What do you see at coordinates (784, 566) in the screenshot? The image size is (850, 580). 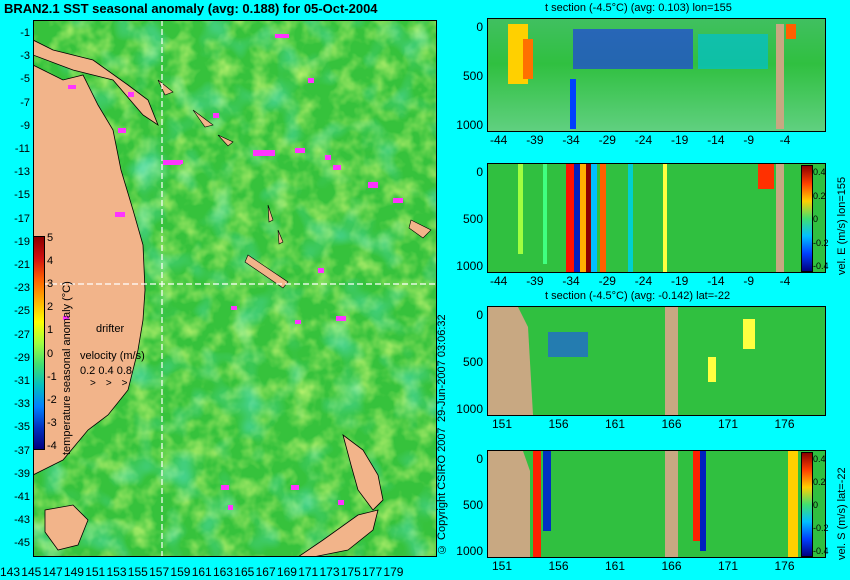 I see `panel-4-x-tick: 176` at bounding box center [784, 566].